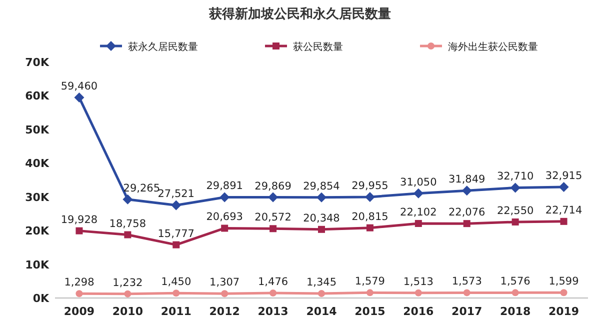 The width and height of the screenshot is (600, 334). Describe the element at coordinates (79, 282) in the screenshot. I see `data-label: 1,298` at that location.